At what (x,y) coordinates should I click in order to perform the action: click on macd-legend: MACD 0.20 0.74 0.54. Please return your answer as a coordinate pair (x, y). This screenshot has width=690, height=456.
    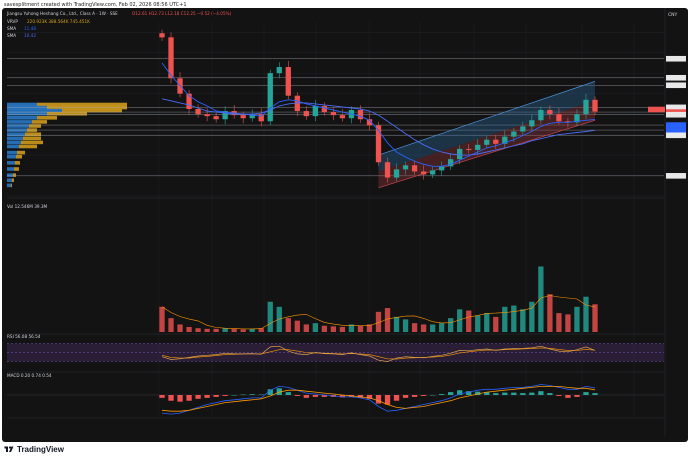
    Looking at the image, I should click on (29, 375).